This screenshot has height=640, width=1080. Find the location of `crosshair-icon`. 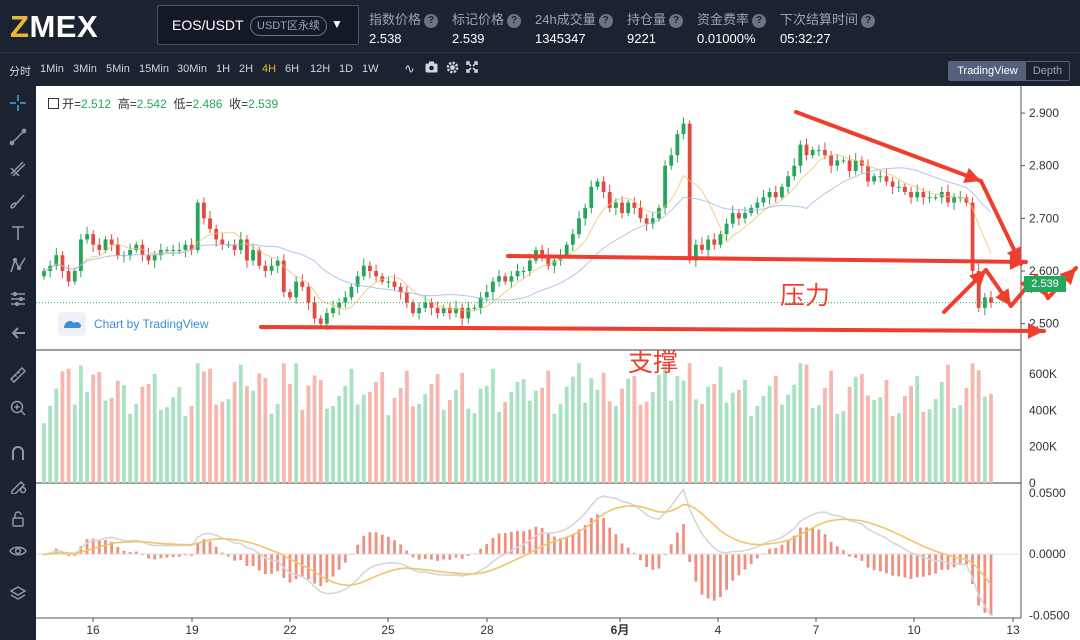

crosshair-icon is located at coordinates (18, 106).